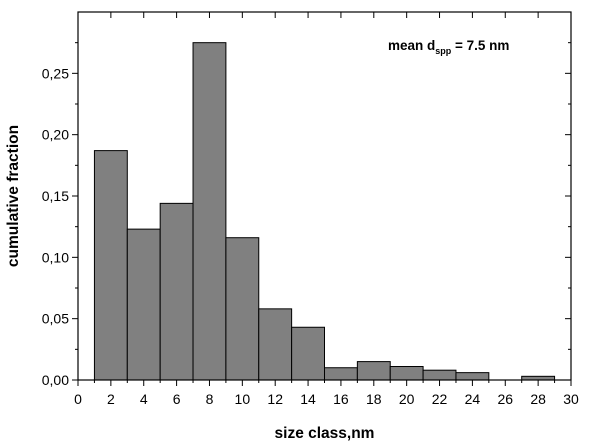  What do you see at coordinates (177, 399) in the screenshot?
I see `x-tick-label: 6` at bounding box center [177, 399].